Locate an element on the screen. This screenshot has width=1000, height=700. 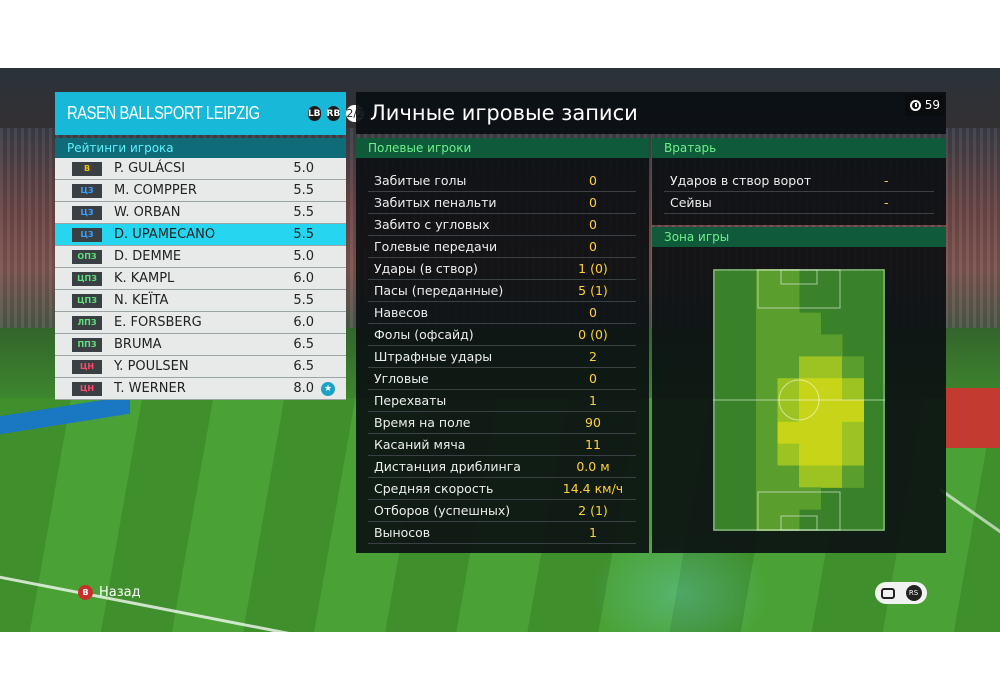
position-badge: ЦЗ is located at coordinates (87, 190).